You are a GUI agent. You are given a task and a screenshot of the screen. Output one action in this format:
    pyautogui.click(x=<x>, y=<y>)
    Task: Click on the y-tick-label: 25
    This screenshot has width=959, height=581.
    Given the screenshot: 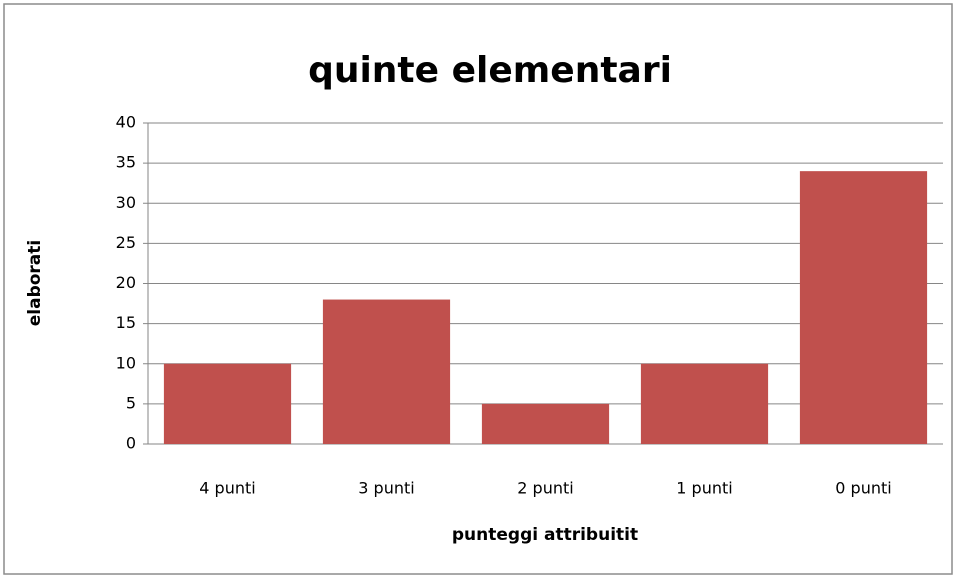 What is the action you would take?
    pyautogui.click(x=126, y=242)
    